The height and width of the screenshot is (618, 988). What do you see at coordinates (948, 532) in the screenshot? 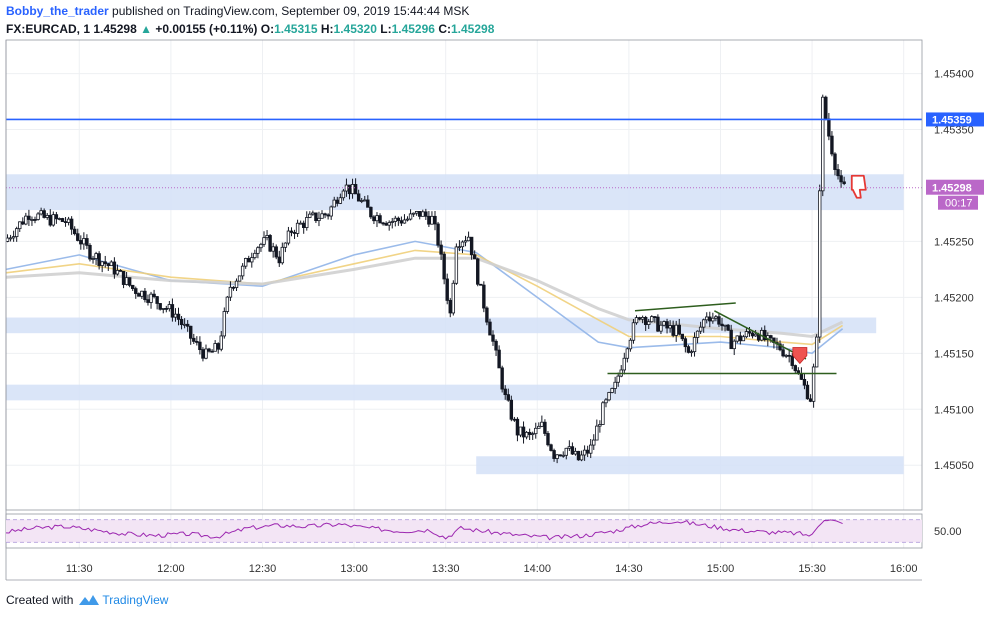
I see `rsi-tick-label: 50.00` at bounding box center [948, 532].